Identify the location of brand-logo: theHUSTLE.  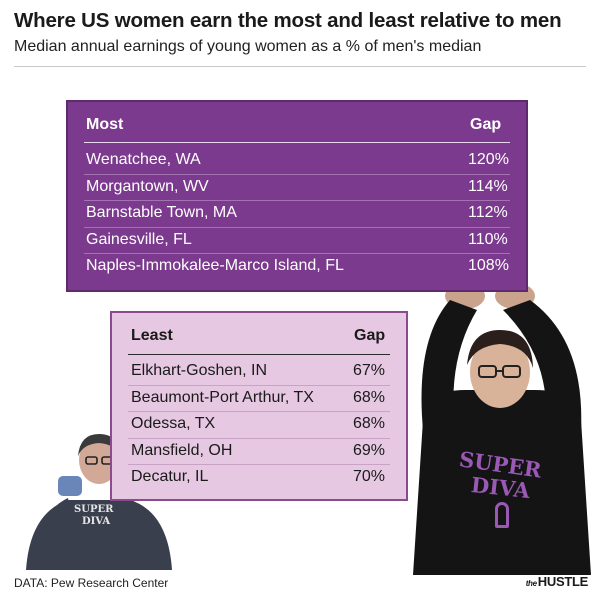
(557, 581).